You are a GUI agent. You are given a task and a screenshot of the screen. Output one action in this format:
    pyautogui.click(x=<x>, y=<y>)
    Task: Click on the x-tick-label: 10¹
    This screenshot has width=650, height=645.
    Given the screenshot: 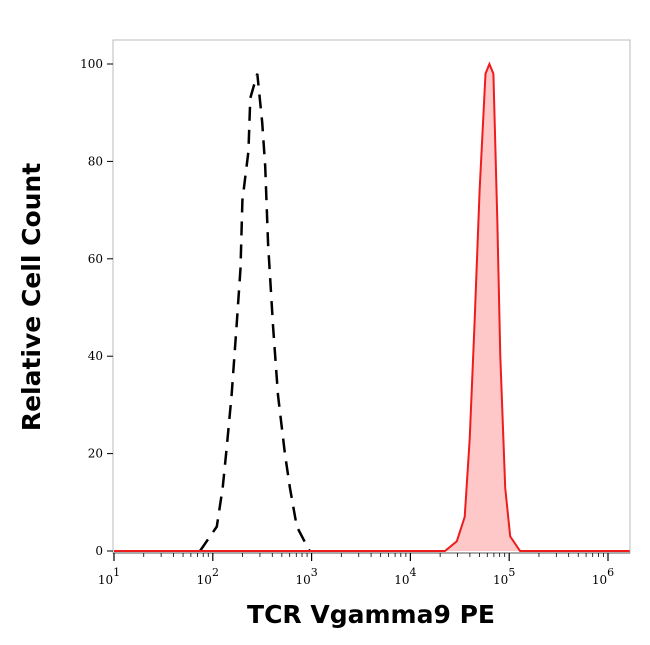 What is the action you would take?
    pyautogui.click(x=109, y=576)
    